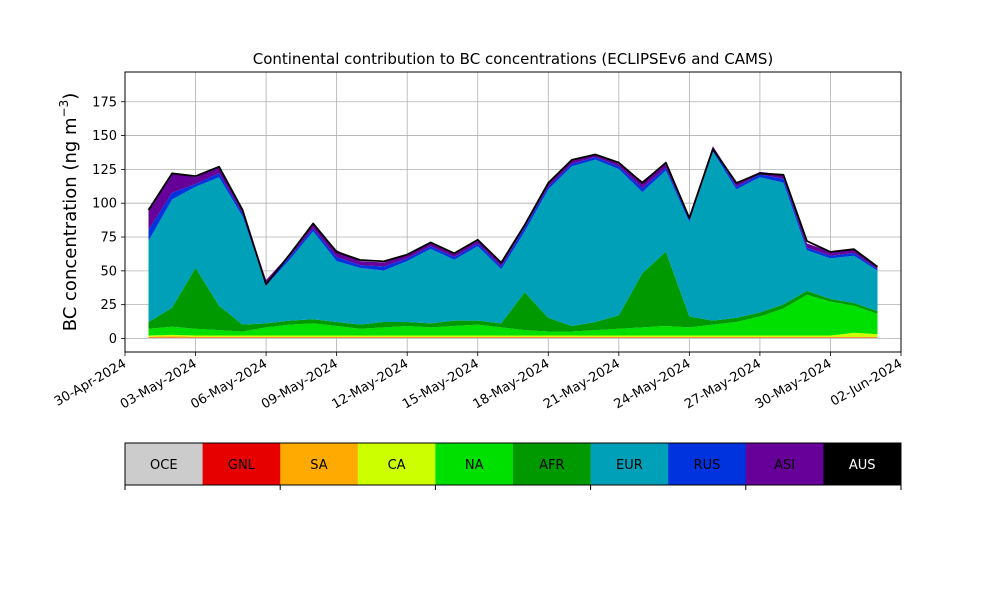 This screenshot has width=1000, height=600. I want to click on colorbar-frame, so click(513, 464).